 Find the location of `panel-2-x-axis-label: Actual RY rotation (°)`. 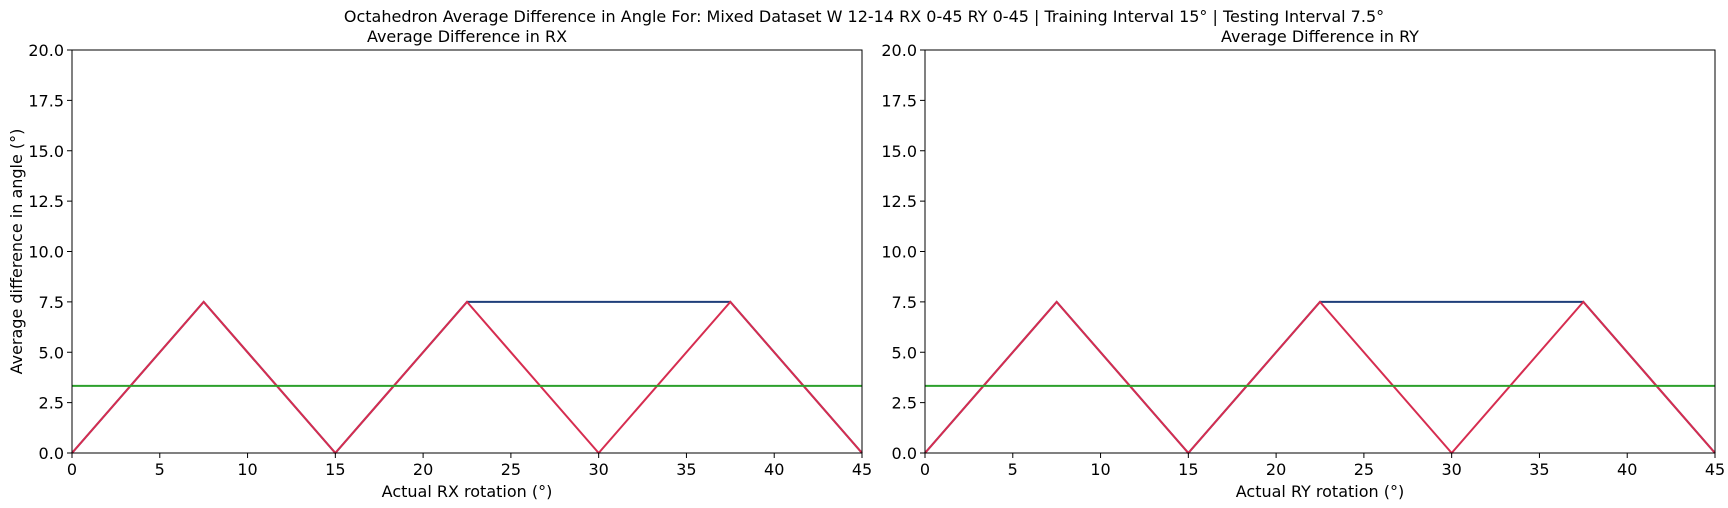

panel-2-x-axis-label: Actual RY rotation (°) is located at coordinates (1320, 491).